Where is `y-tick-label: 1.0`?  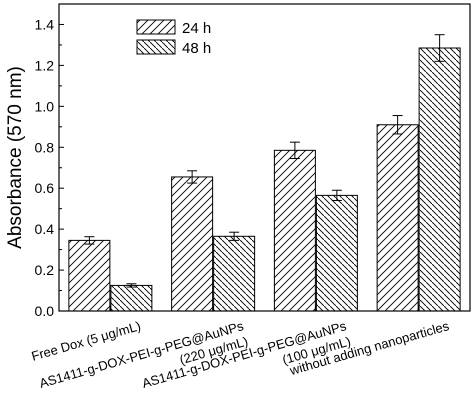
y-tick-label: 1.0 is located at coordinates (45, 106).